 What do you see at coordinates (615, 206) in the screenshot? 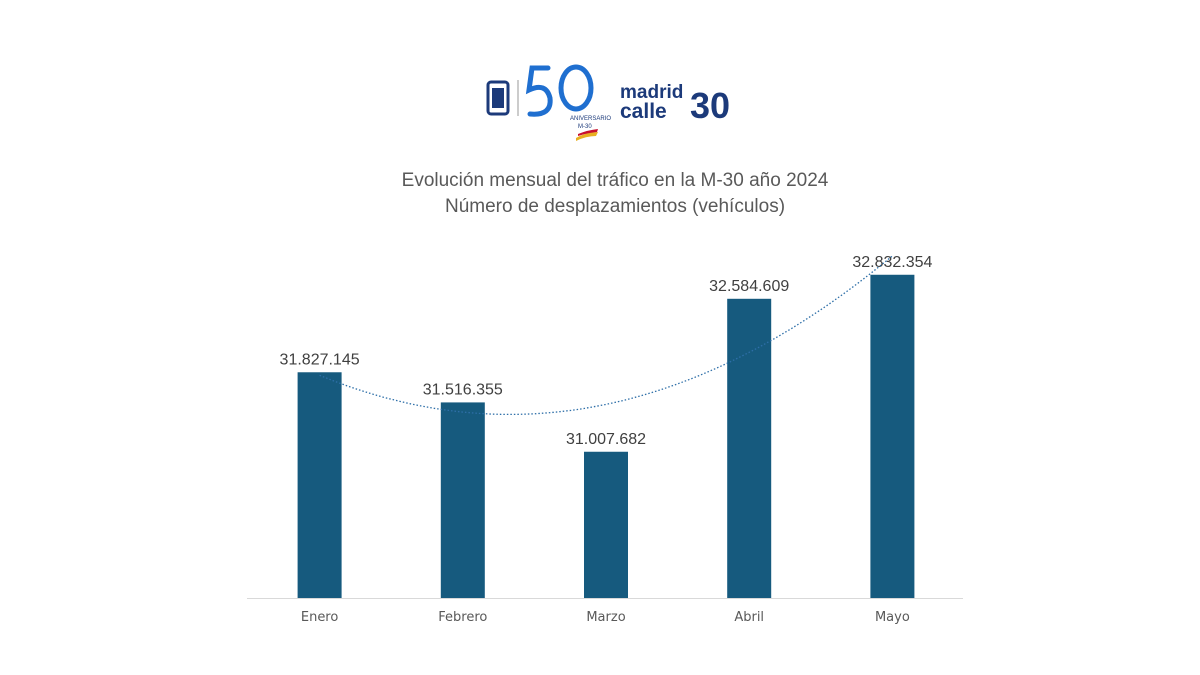
I see `chart-subtitle: Número de desplazamientos (vehículos)` at bounding box center [615, 206].